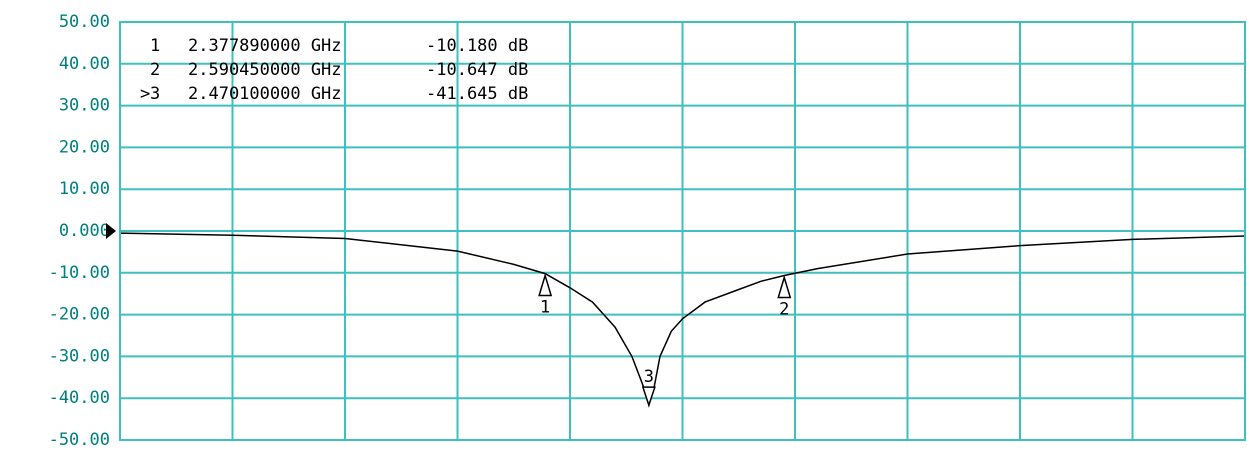  Describe the element at coordinates (784, 310) in the screenshot. I see `marker-label: 2` at that location.